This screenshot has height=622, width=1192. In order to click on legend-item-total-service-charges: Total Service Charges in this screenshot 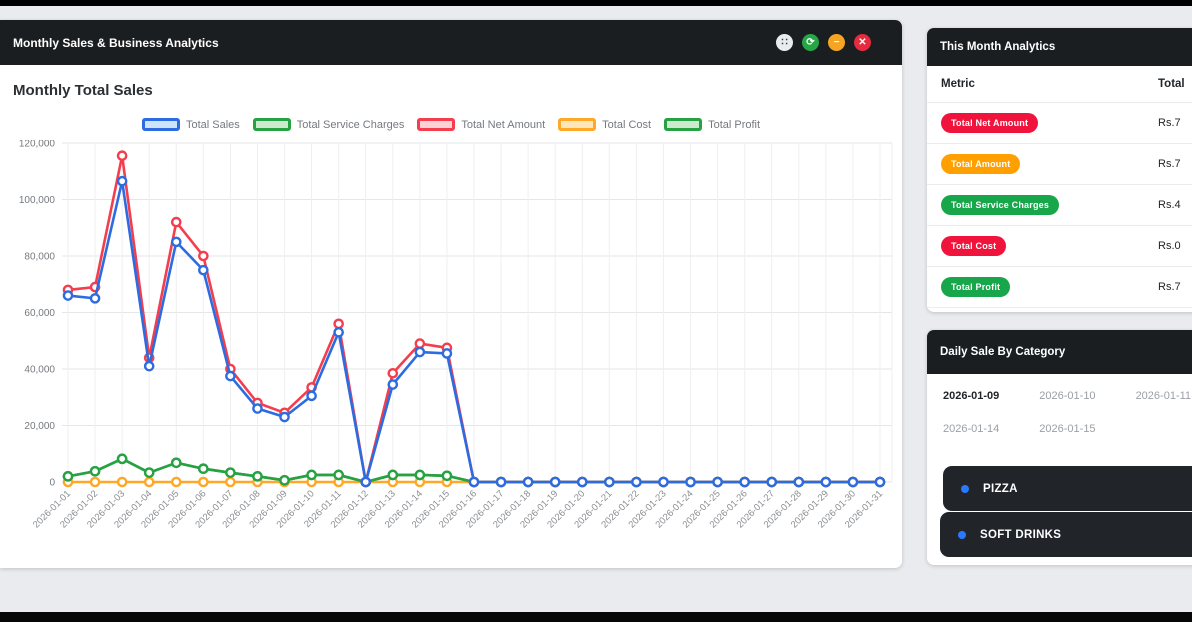, I will do `click(328, 124)`.